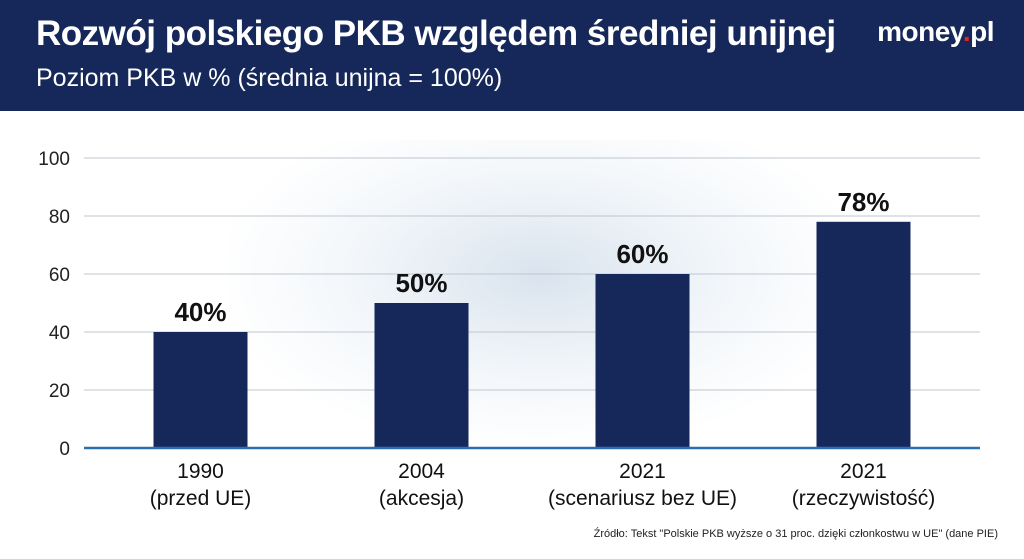 Image resolution: width=1024 pixels, height=559 pixels. Describe the element at coordinates (59, 391) in the screenshot. I see `y-tick-label: 20` at that location.